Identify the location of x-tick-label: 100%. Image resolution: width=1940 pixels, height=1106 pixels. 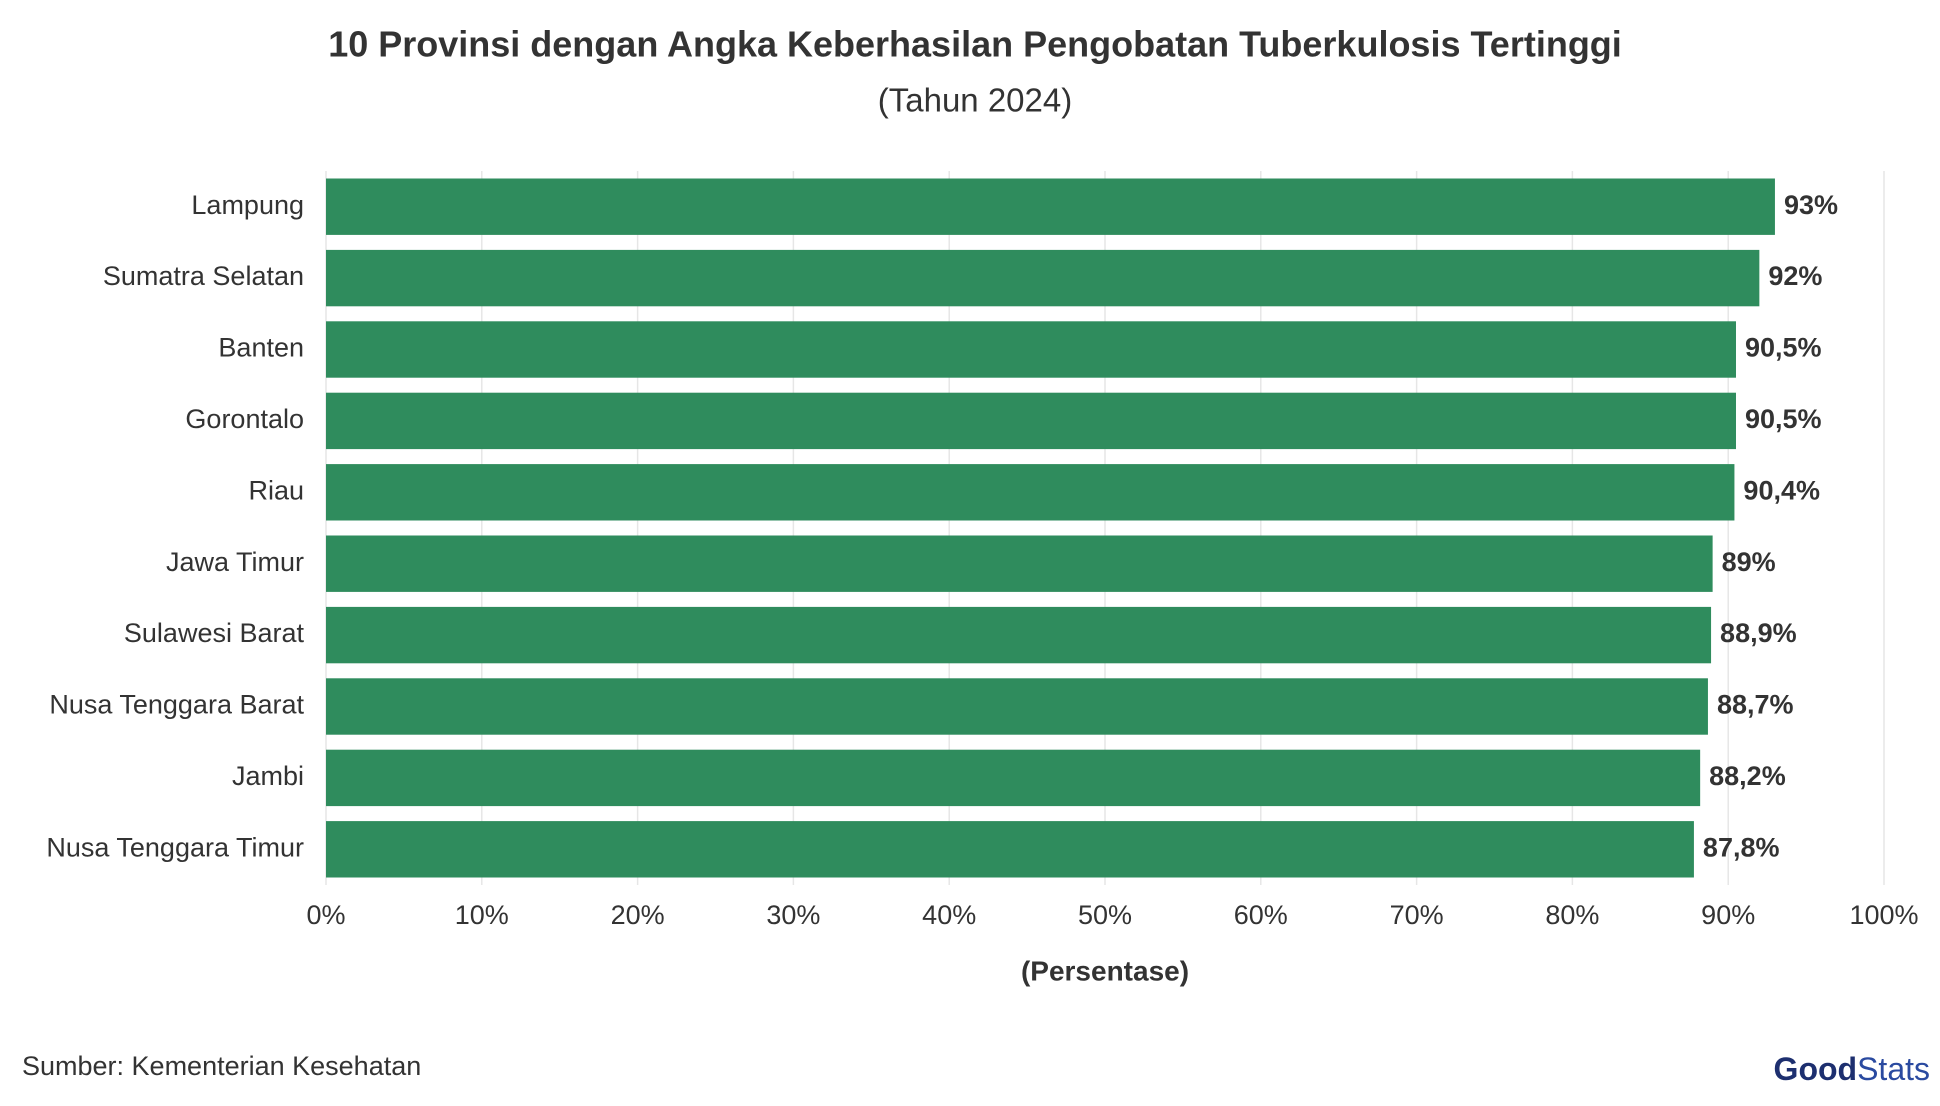
(1883, 915).